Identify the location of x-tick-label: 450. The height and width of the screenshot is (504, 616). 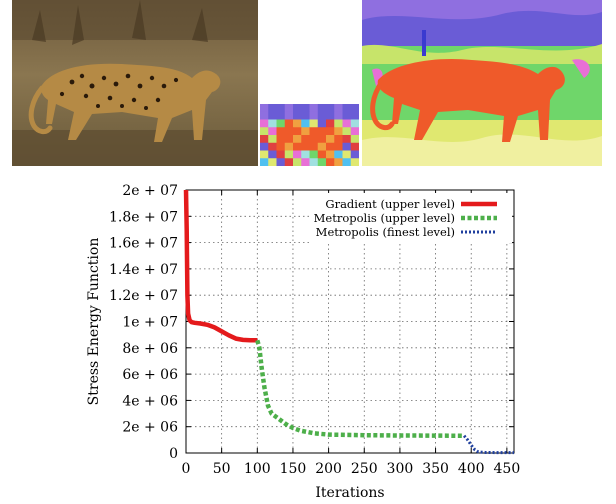
(507, 469).